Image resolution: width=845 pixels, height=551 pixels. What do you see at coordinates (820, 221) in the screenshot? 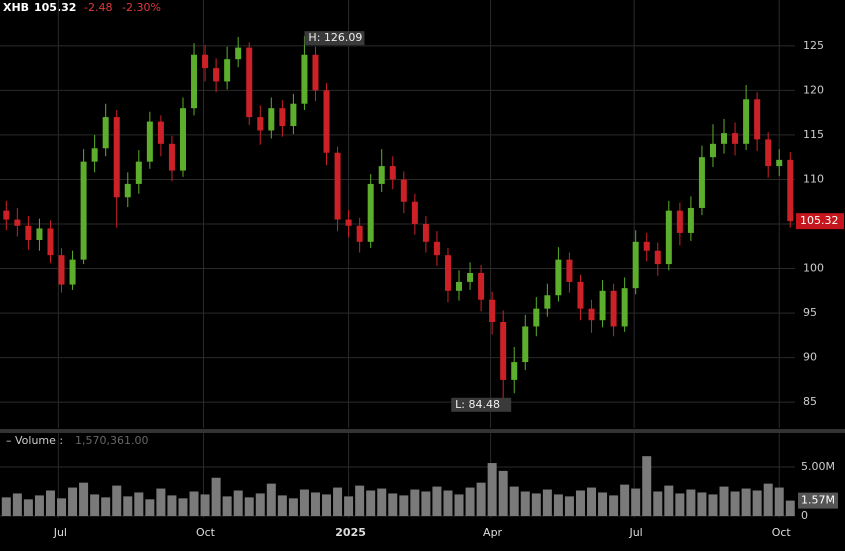
I see `last-price-box` at bounding box center [820, 221].